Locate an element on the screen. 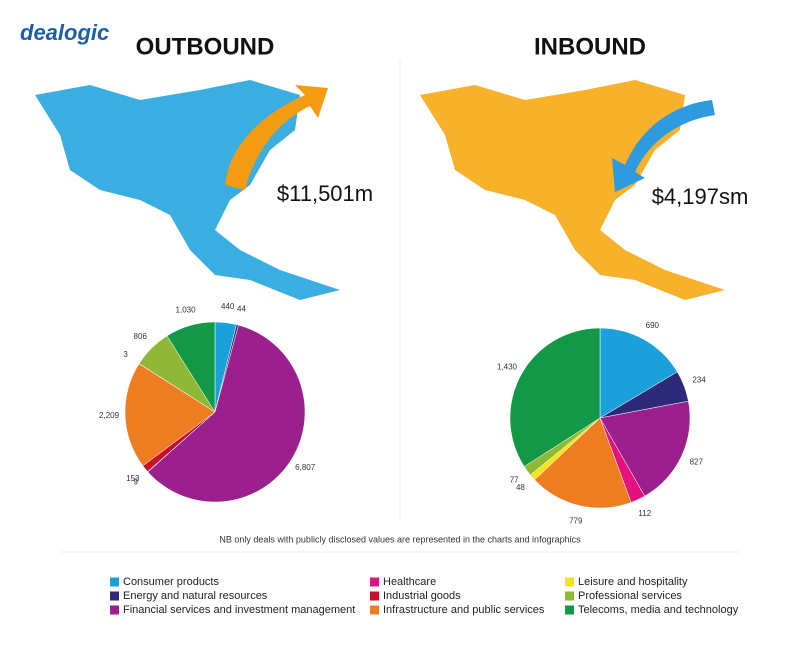 Image resolution: width=800 pixels, height=648 pixels. value-label: 806 is located at coordinates (141, 336).